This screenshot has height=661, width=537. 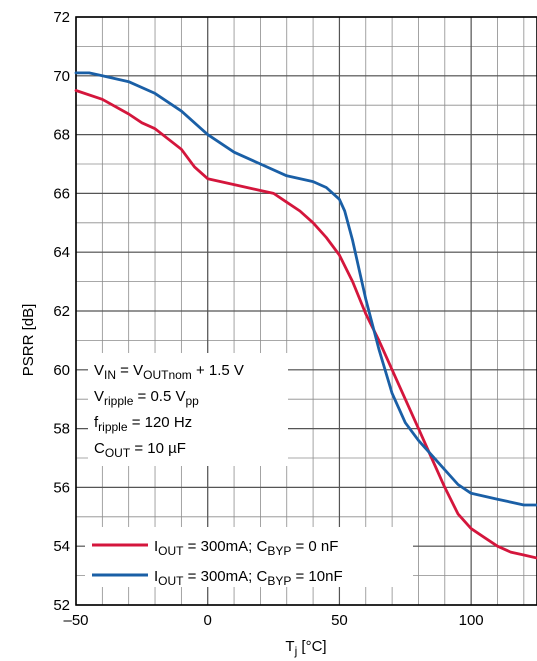 What do you see at coordinates (140, 450) in the screenshot?
I see `condition-line: COUT = 10 µF` at bounding box center [140, 450].